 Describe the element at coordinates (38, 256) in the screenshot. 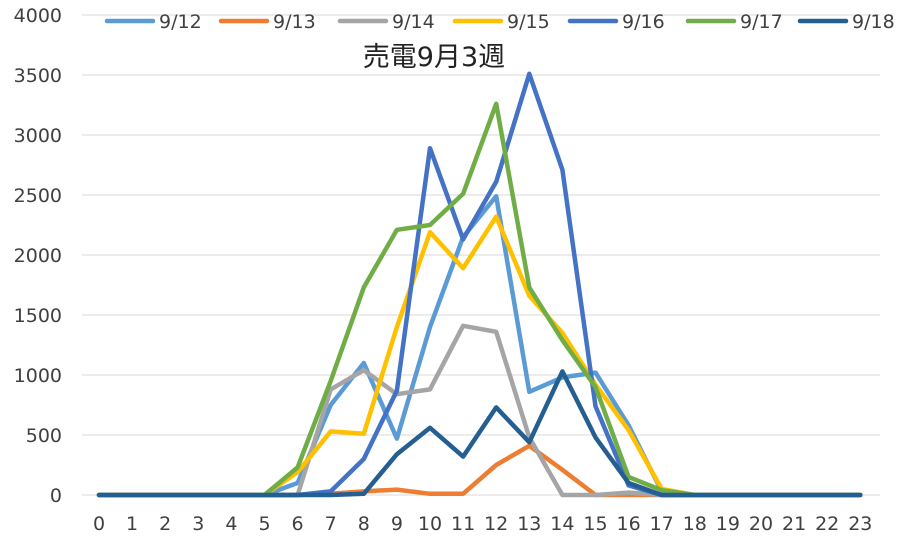

I see `y-tick-label: 2000` at that location.